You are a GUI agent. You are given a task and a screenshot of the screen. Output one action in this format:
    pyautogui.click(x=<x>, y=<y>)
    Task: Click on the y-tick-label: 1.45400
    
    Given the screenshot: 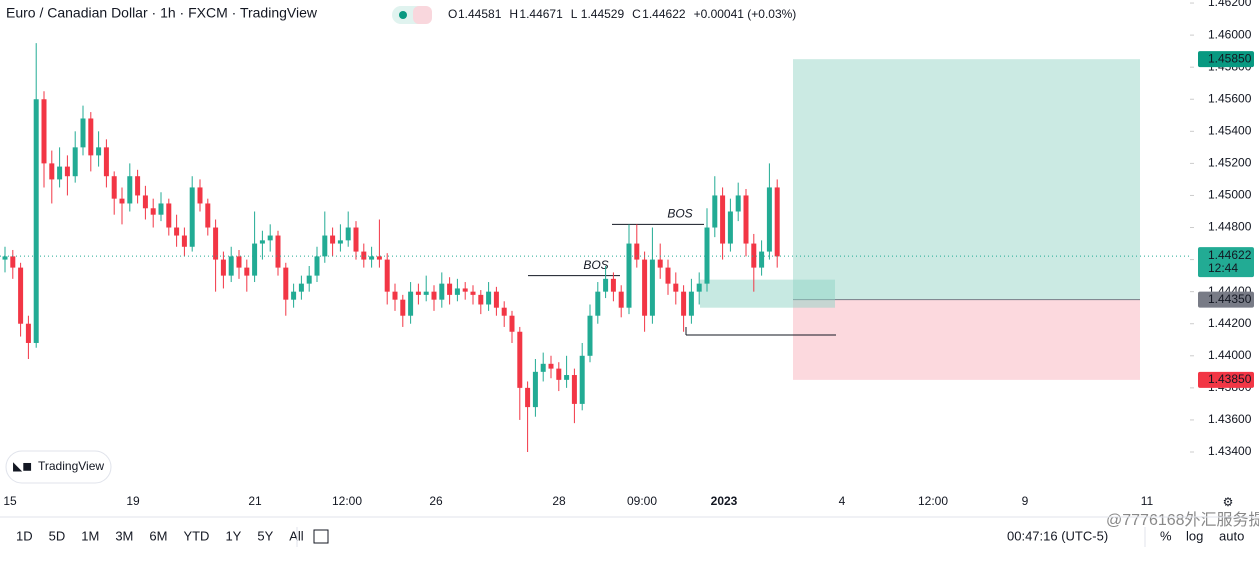 What is the action you would take?
    pyautogui.click(x=1230, y=130)
    